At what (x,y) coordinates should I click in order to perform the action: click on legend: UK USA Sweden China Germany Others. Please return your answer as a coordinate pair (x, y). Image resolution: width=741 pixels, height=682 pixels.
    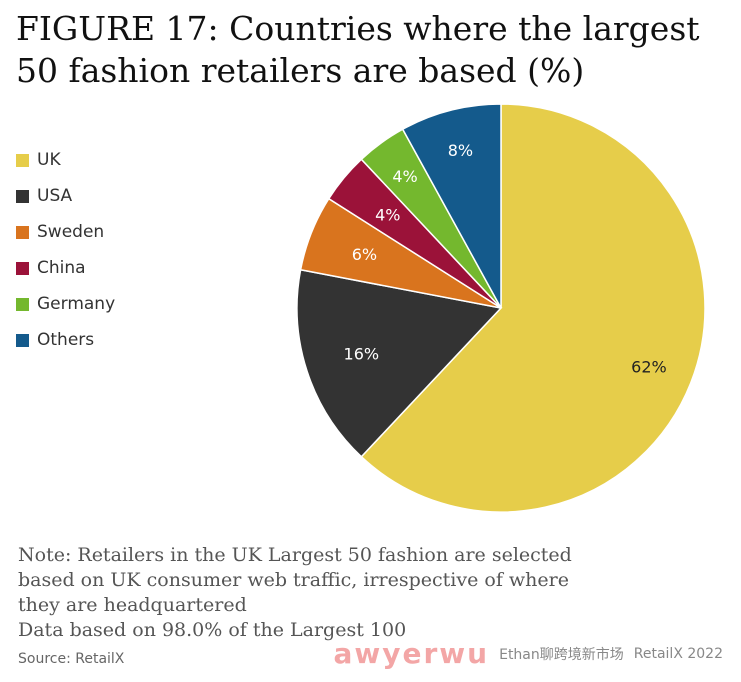
    Looking at the image, I should click on (65, 250).